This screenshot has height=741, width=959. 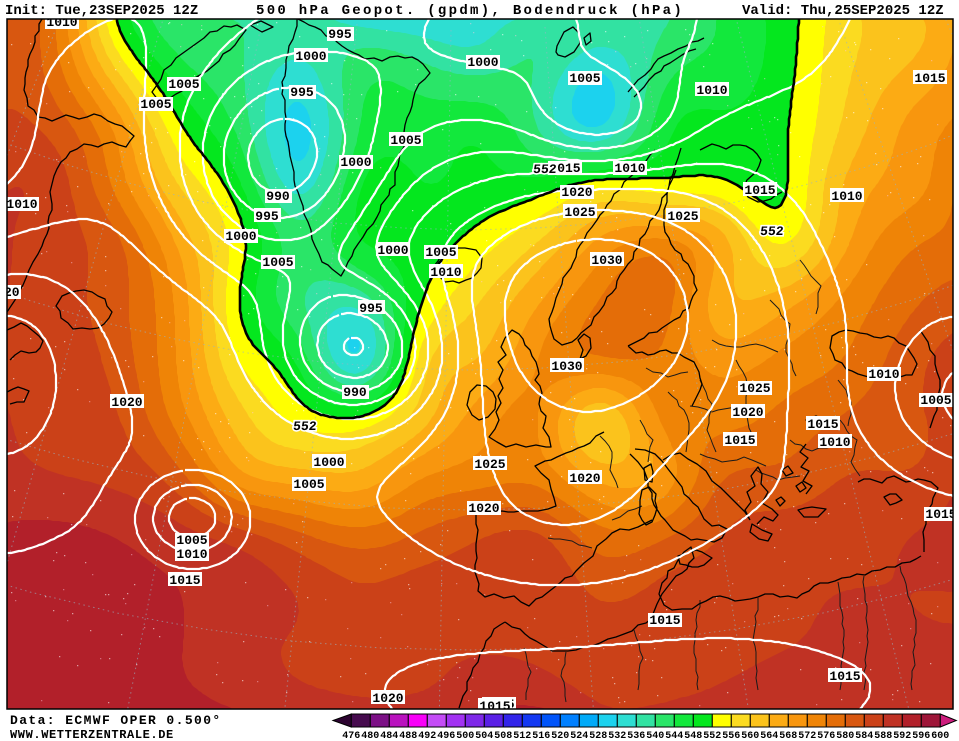 What do you see at coordinates (541, 736) in the screenshot?
I see `svg-text: 516` at bounding box center [541, 736].